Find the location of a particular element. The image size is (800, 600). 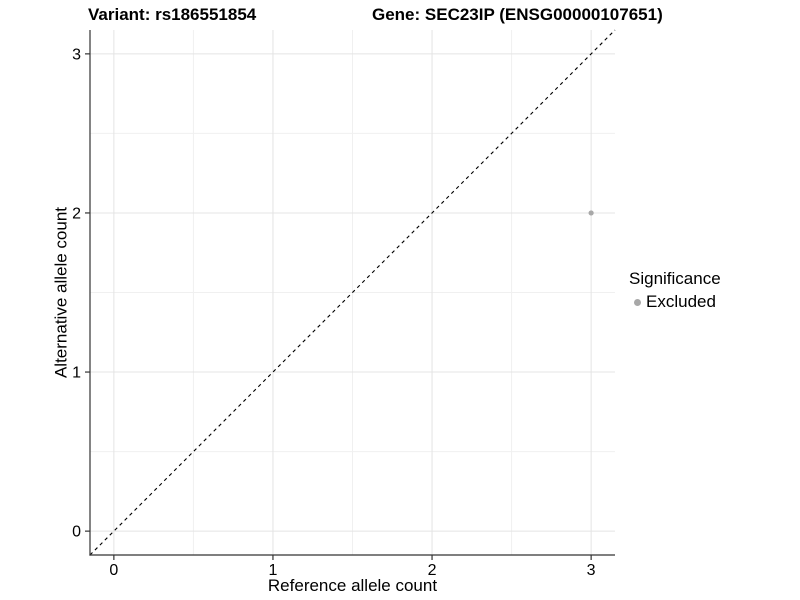

x-tick-label: 2 is located at coordinates (432, 570).